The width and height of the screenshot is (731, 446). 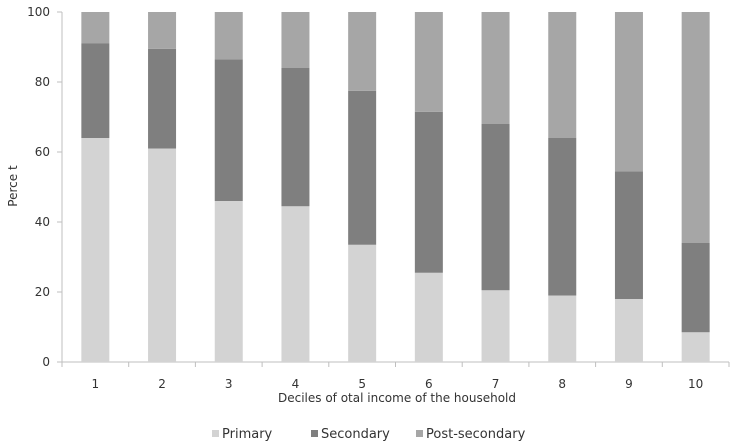 I want to click on legend-swatch-primary, so click(x=215, y=433).